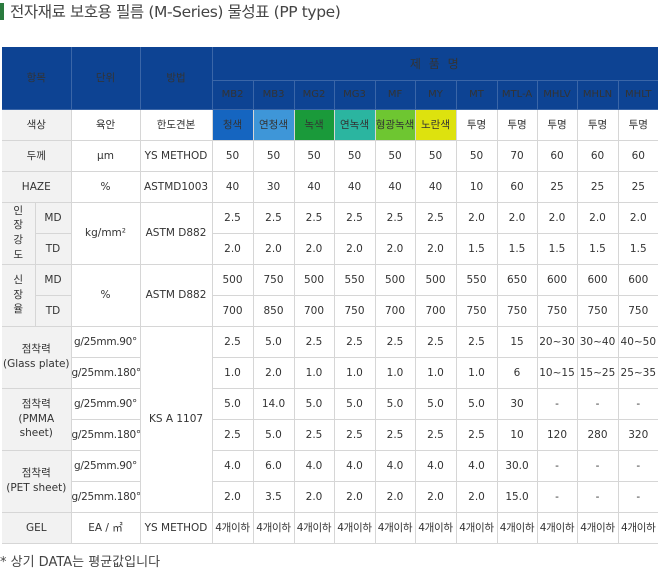 The height and width of the screenshot is (575, 660). Describe the element at coordinates (273, 124) in the screenshot. I see `color-swatch-label: 연청색` at that location.